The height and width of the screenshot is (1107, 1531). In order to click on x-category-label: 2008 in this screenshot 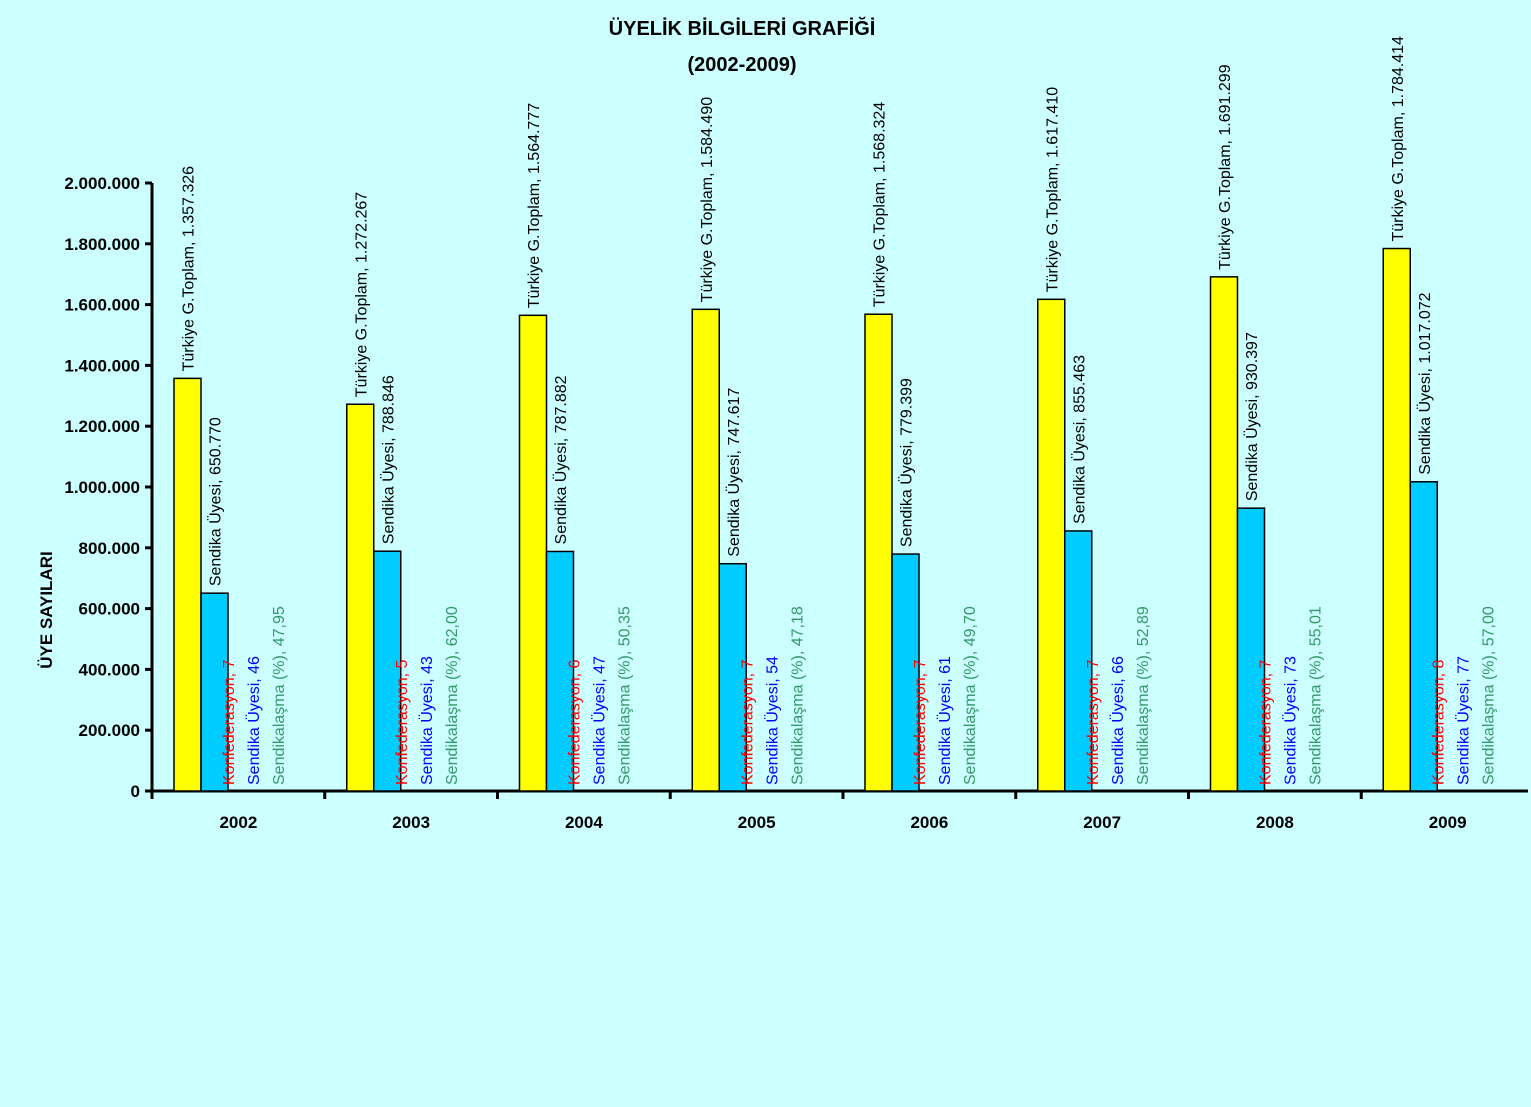, I will do `click(1275, 822)`.